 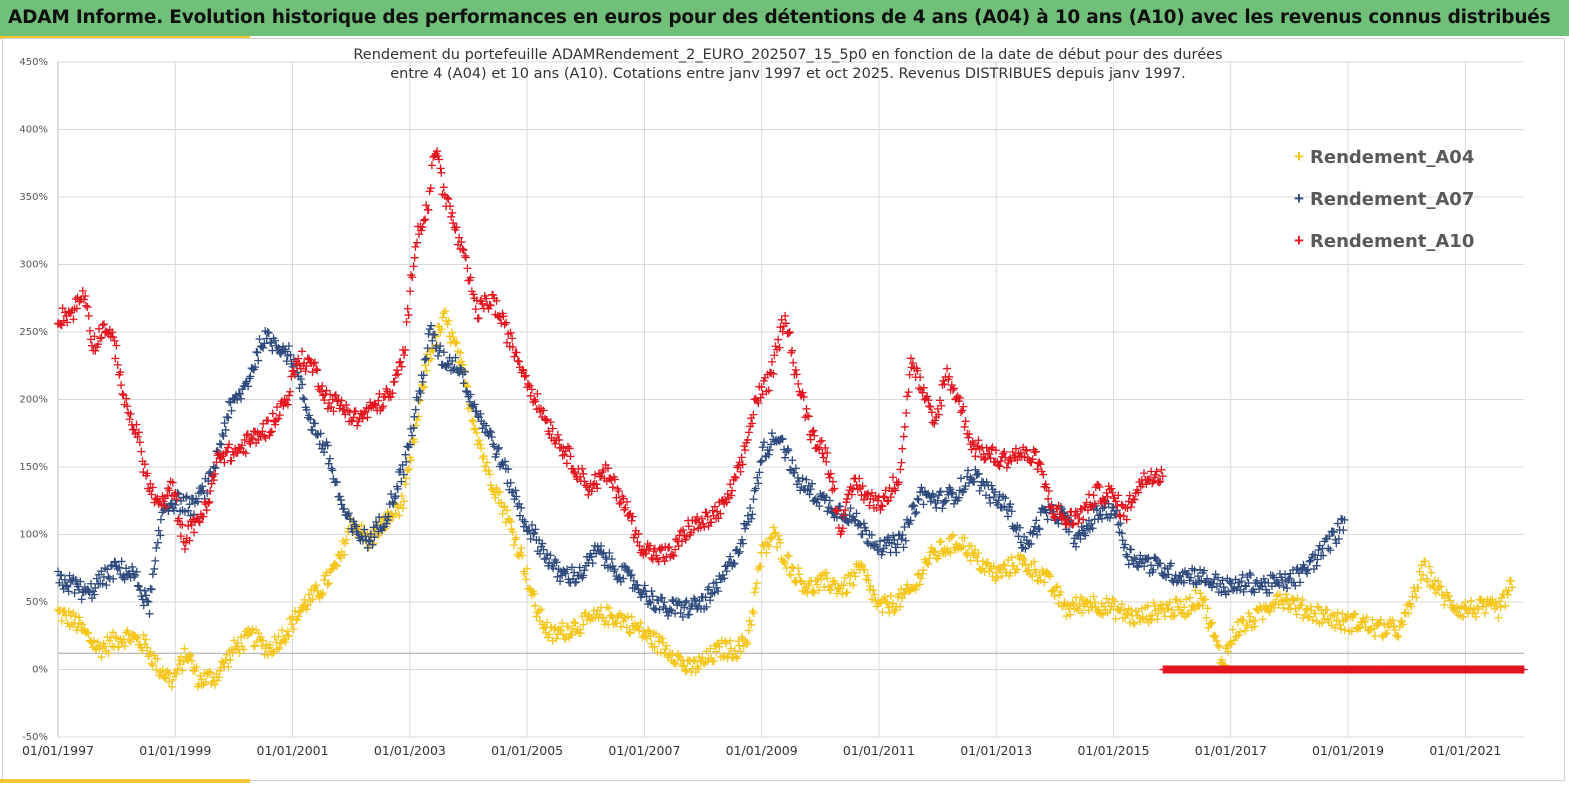 I want to click on legend-label-a04: Rendement_A04, so click(x=1392, y=157).